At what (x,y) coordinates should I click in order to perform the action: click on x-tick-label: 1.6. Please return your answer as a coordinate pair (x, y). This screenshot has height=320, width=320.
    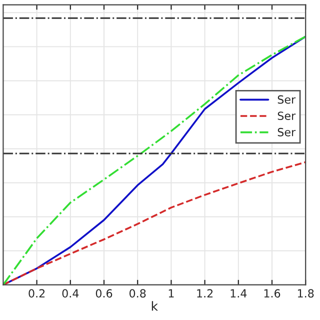
    Looking at the image, I should click on (272, 293).